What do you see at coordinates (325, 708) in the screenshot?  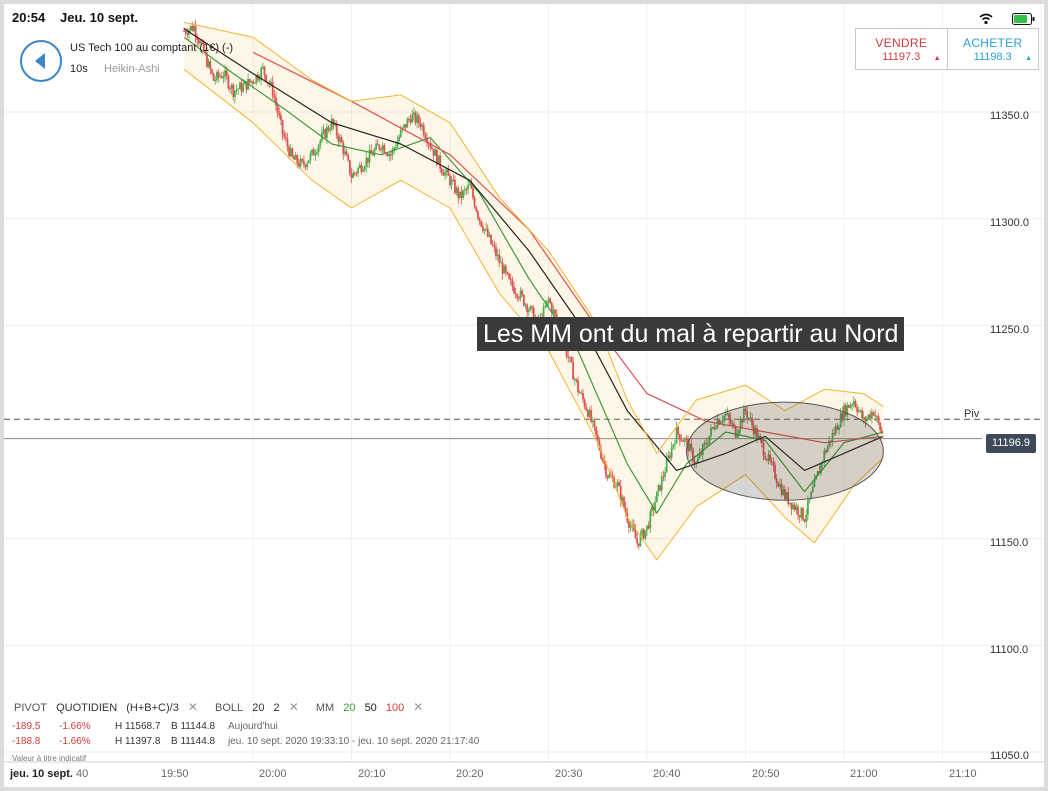 I see `mm-indicator-name: MM` at bounding box center [325, 708].